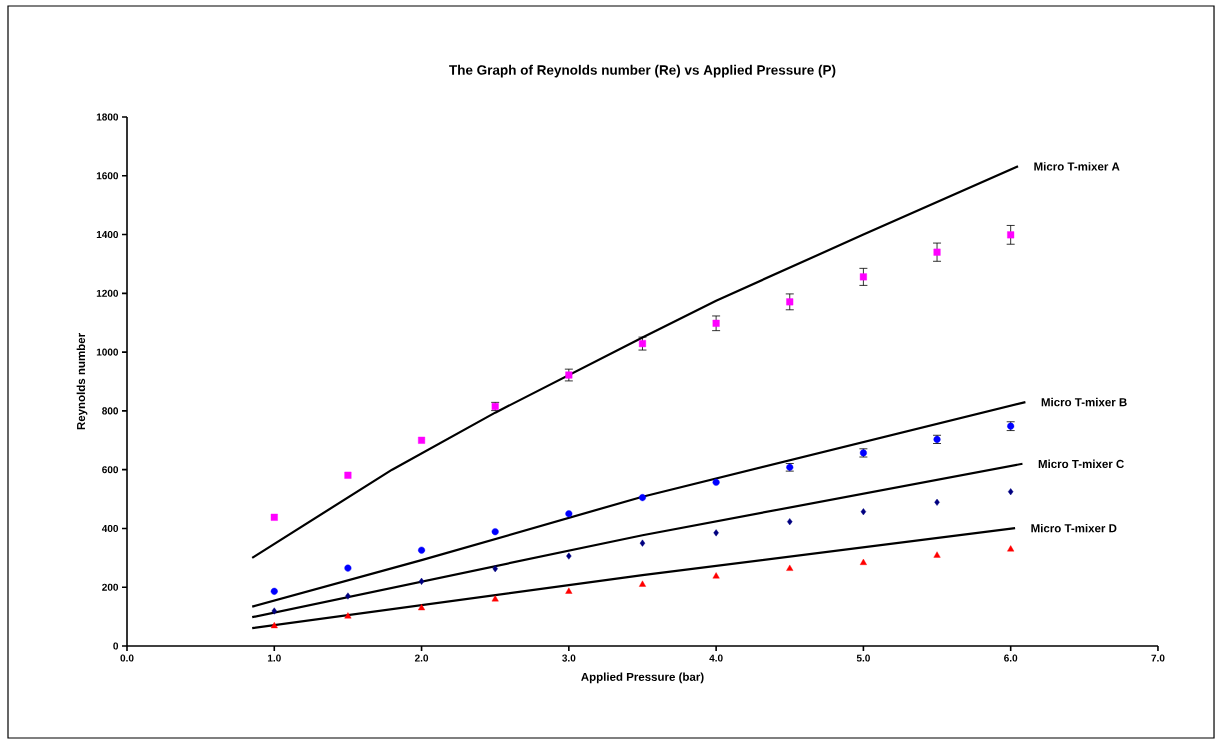 This screenshot has height=744, width=1217. I want to click on y-tick-label: 400, so click(110, 528).